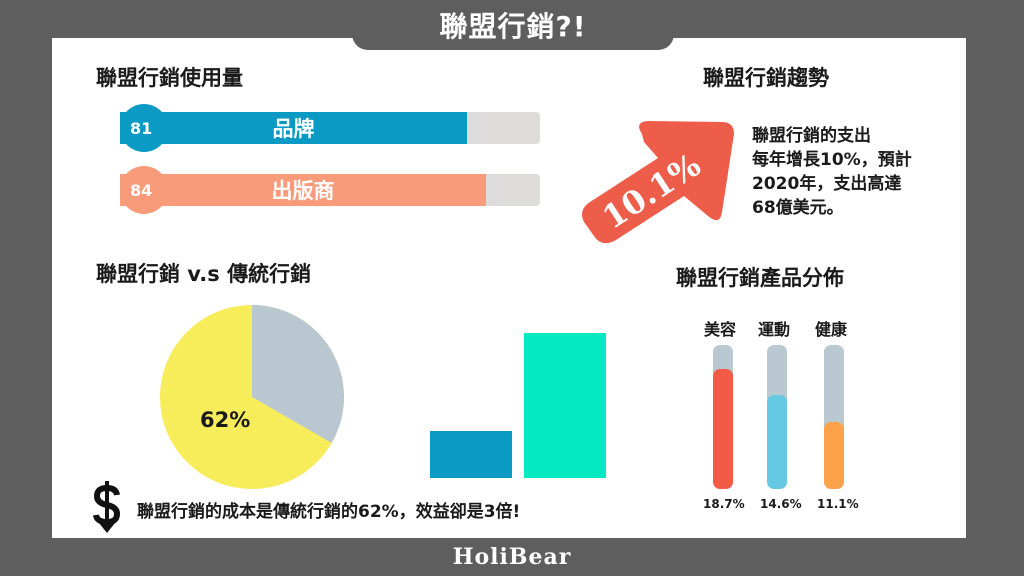 This screenshot has height=576, width=1024. I want to click on trend-title: 聯盟行銷趨勢, so click(766, 78).